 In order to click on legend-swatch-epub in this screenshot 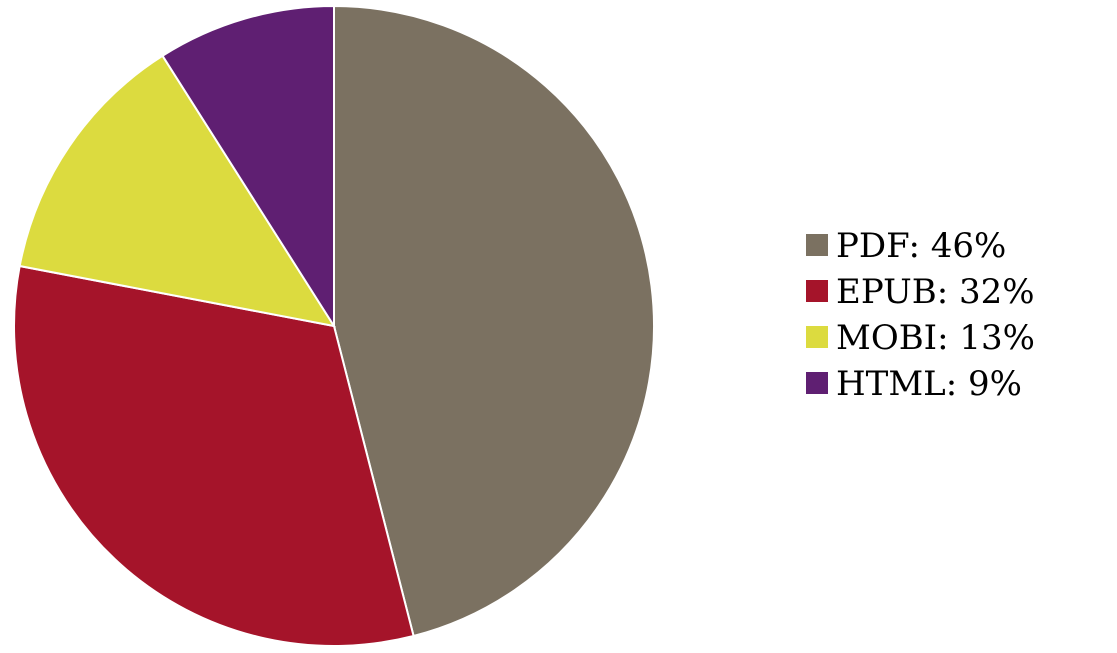, I will do `click(817, 291)`.